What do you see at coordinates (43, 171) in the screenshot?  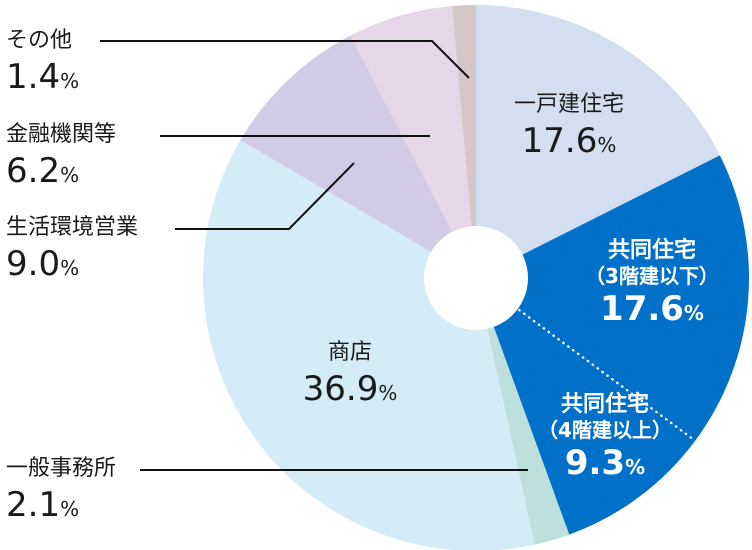 I see `label-finance-value: 6.2%` at bounding box center [43, 171].